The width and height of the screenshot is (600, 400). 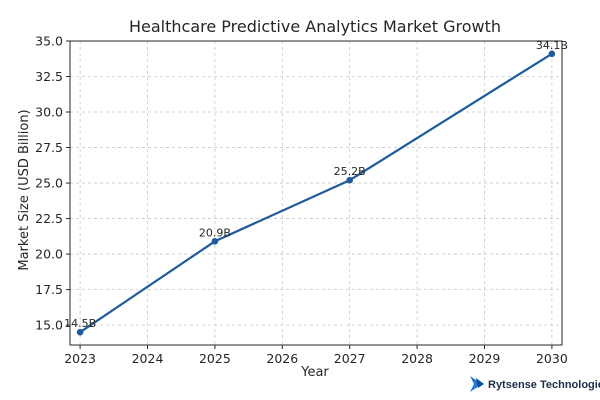 I want to click on x-tick-label: 2030, so click(x=552, y=358).